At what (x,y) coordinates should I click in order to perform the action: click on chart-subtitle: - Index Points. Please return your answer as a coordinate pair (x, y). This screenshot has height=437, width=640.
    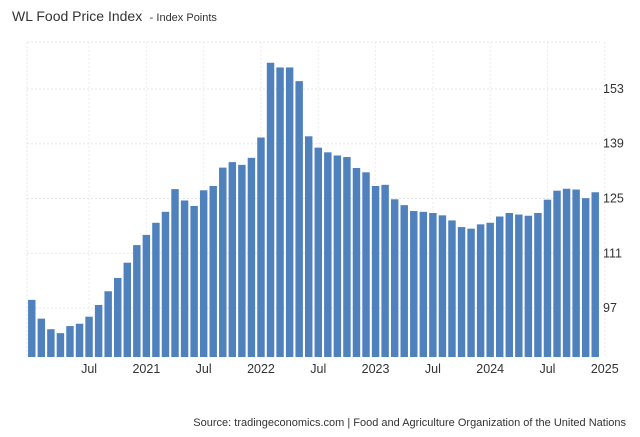
    Looking at the image, I should click on (183, 18).